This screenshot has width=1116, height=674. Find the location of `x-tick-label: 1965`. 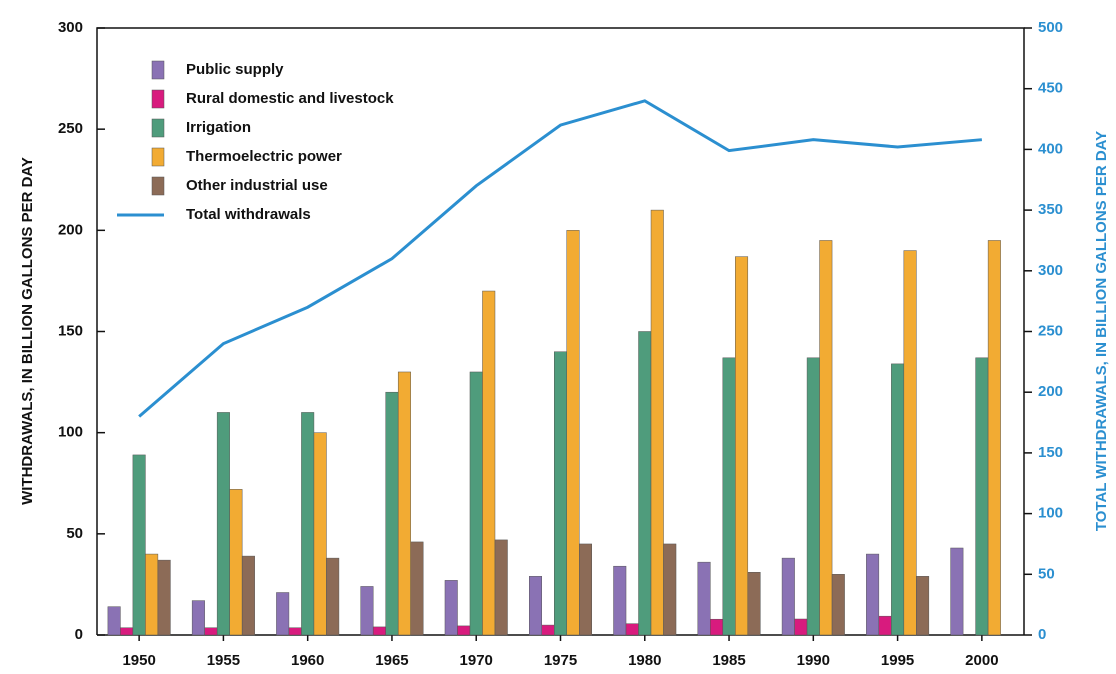

x-tick-label: 1965 is located at coordinates (391, 660).